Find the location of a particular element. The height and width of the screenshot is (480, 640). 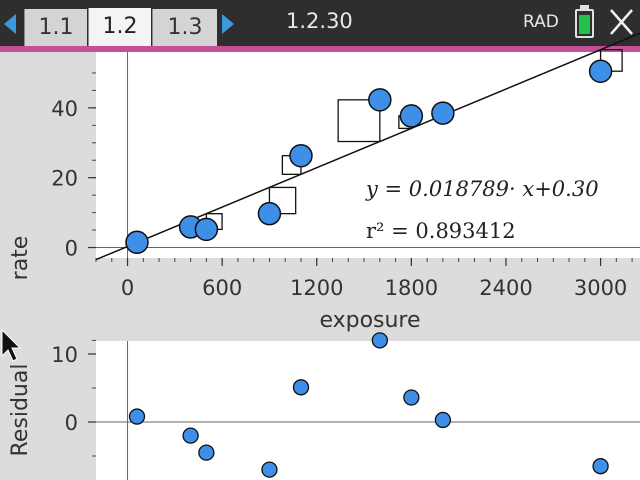

angle-mode-indicator: RAD is located at coordinates (541, 22).